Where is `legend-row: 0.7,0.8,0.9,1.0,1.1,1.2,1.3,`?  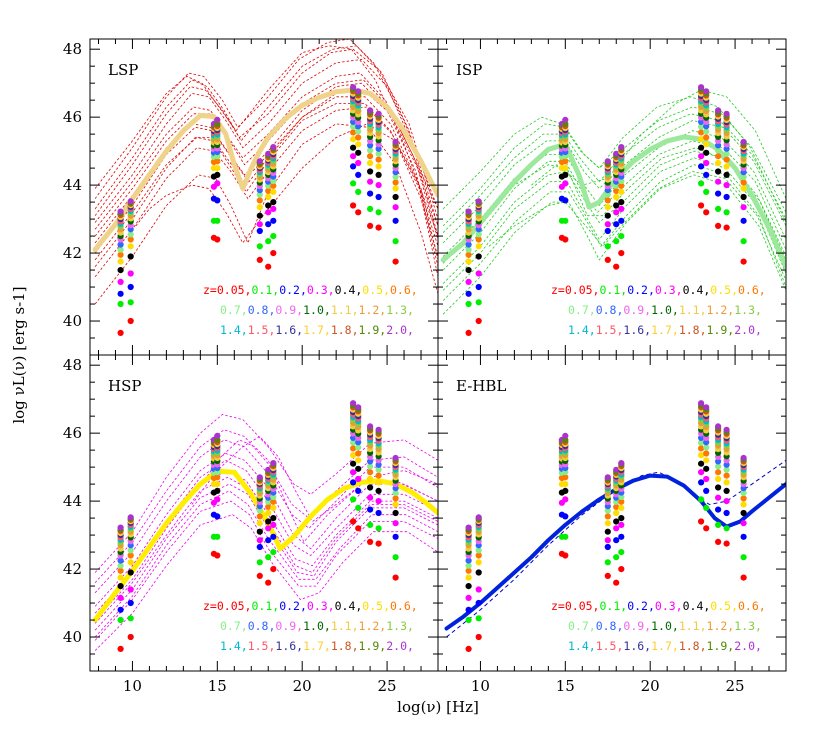 legend-row: 0.7,0.8,0.9,1.0,1.1,1.2,1.3, is located at coordinates (317, 626).